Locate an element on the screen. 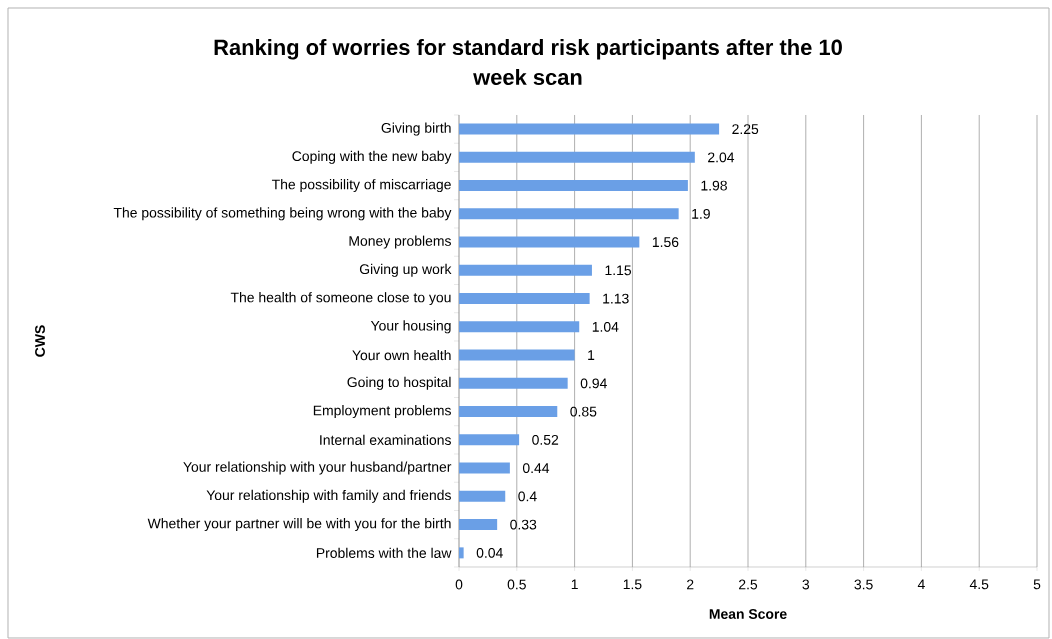 This screenshot has width=1052, height=639. data-label: 1.13 is located at coordinates (616, 298).